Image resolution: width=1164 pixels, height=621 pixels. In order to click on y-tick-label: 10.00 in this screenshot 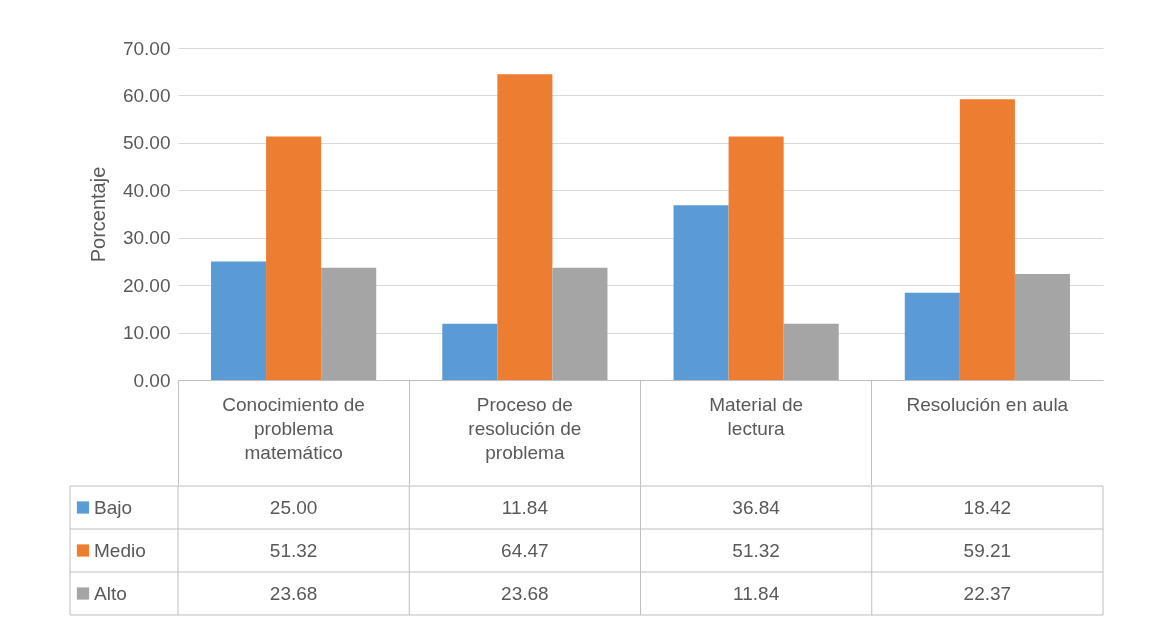, I will do `click(146, 333)`.